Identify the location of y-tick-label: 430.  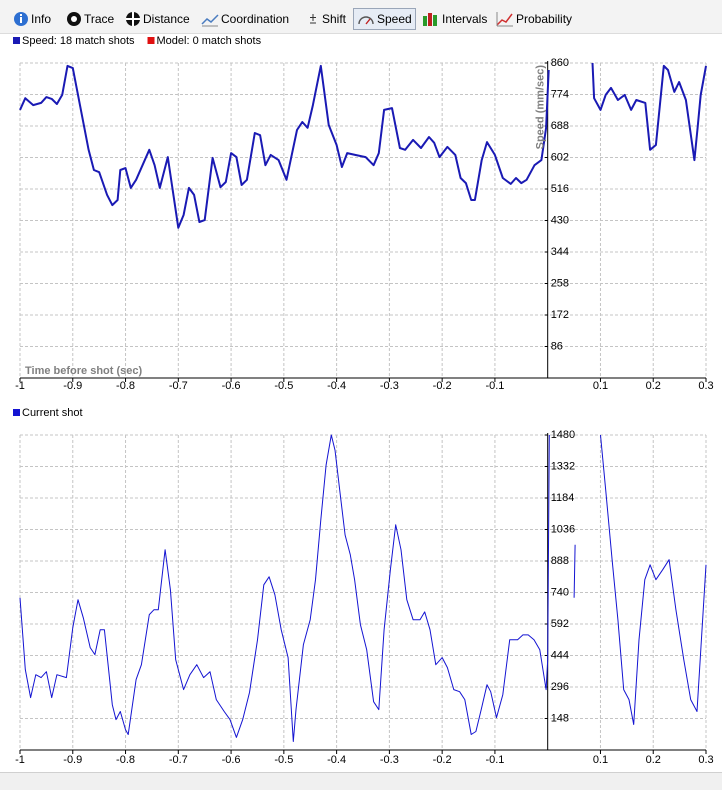
(560, 220).